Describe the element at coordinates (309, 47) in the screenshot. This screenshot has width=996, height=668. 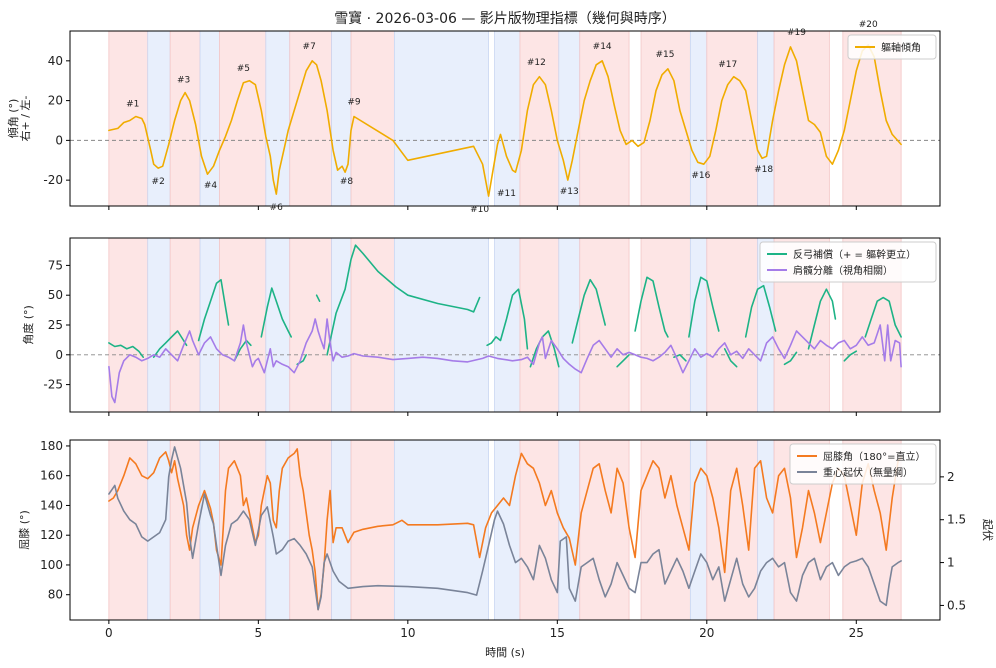
I see `annotation-label: #7` at that location.